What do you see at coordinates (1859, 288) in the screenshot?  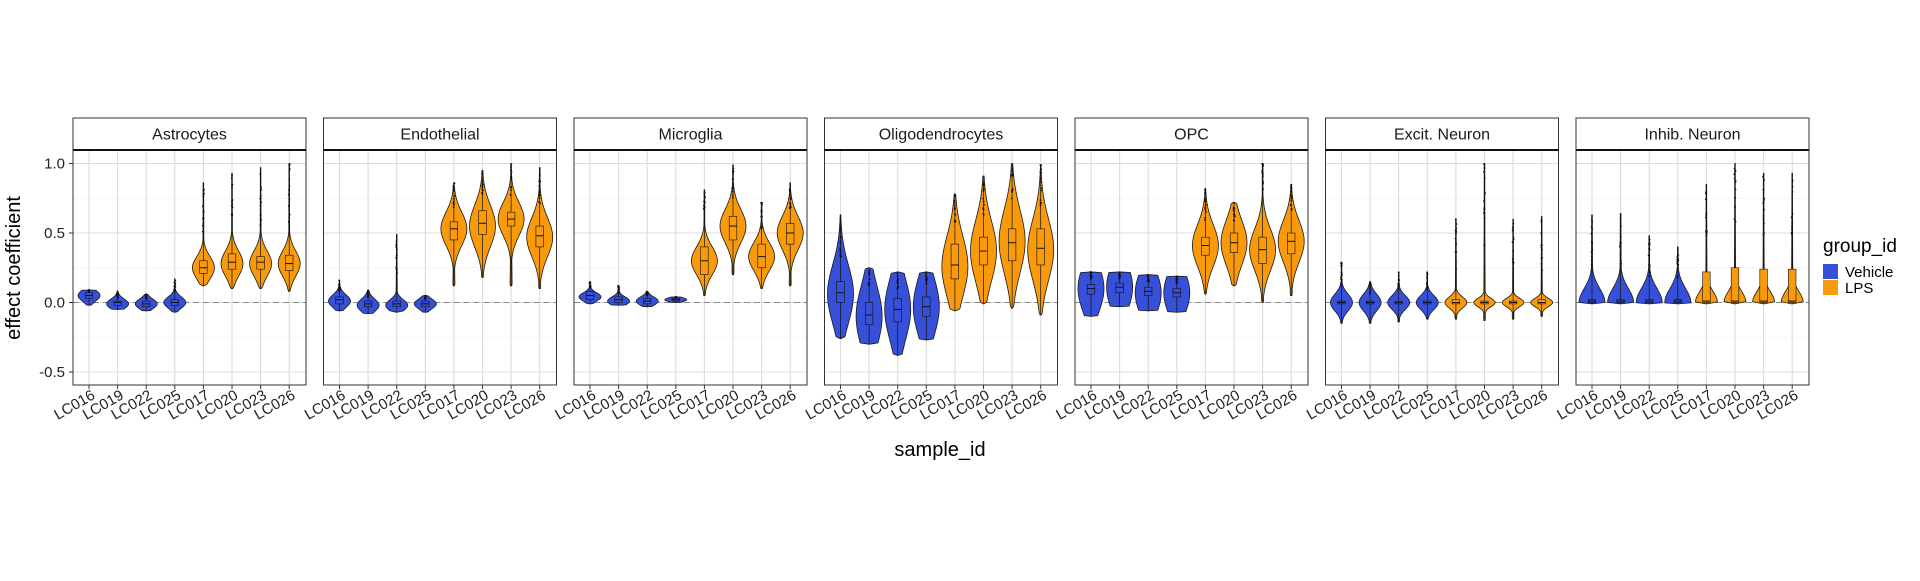 I see `legend-label-lps: LPS` at bounding box center [1859, 288].